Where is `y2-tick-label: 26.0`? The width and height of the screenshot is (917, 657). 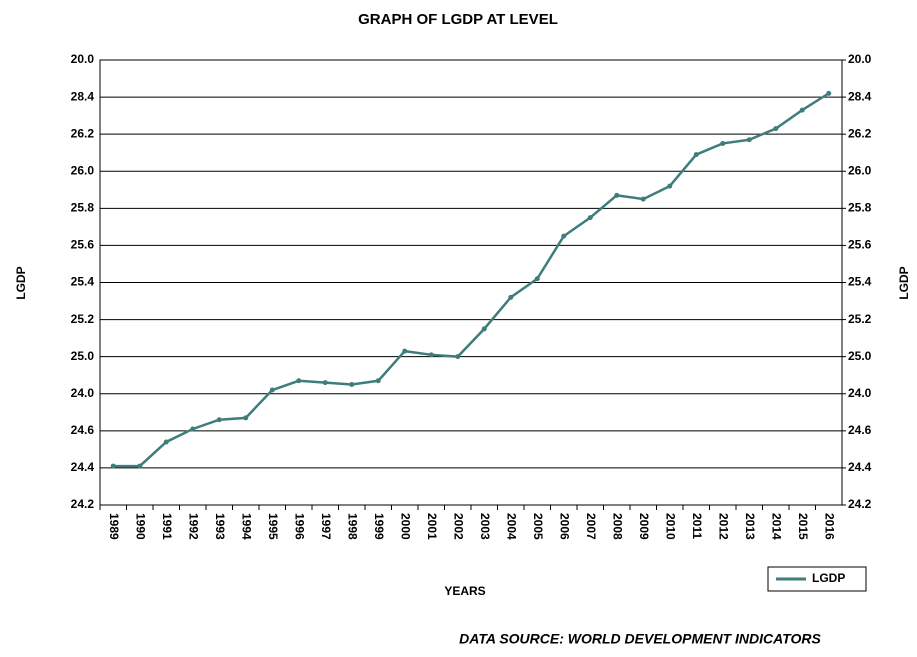
y2-tick-label: 26.0 is located at coordinates (860, 170).